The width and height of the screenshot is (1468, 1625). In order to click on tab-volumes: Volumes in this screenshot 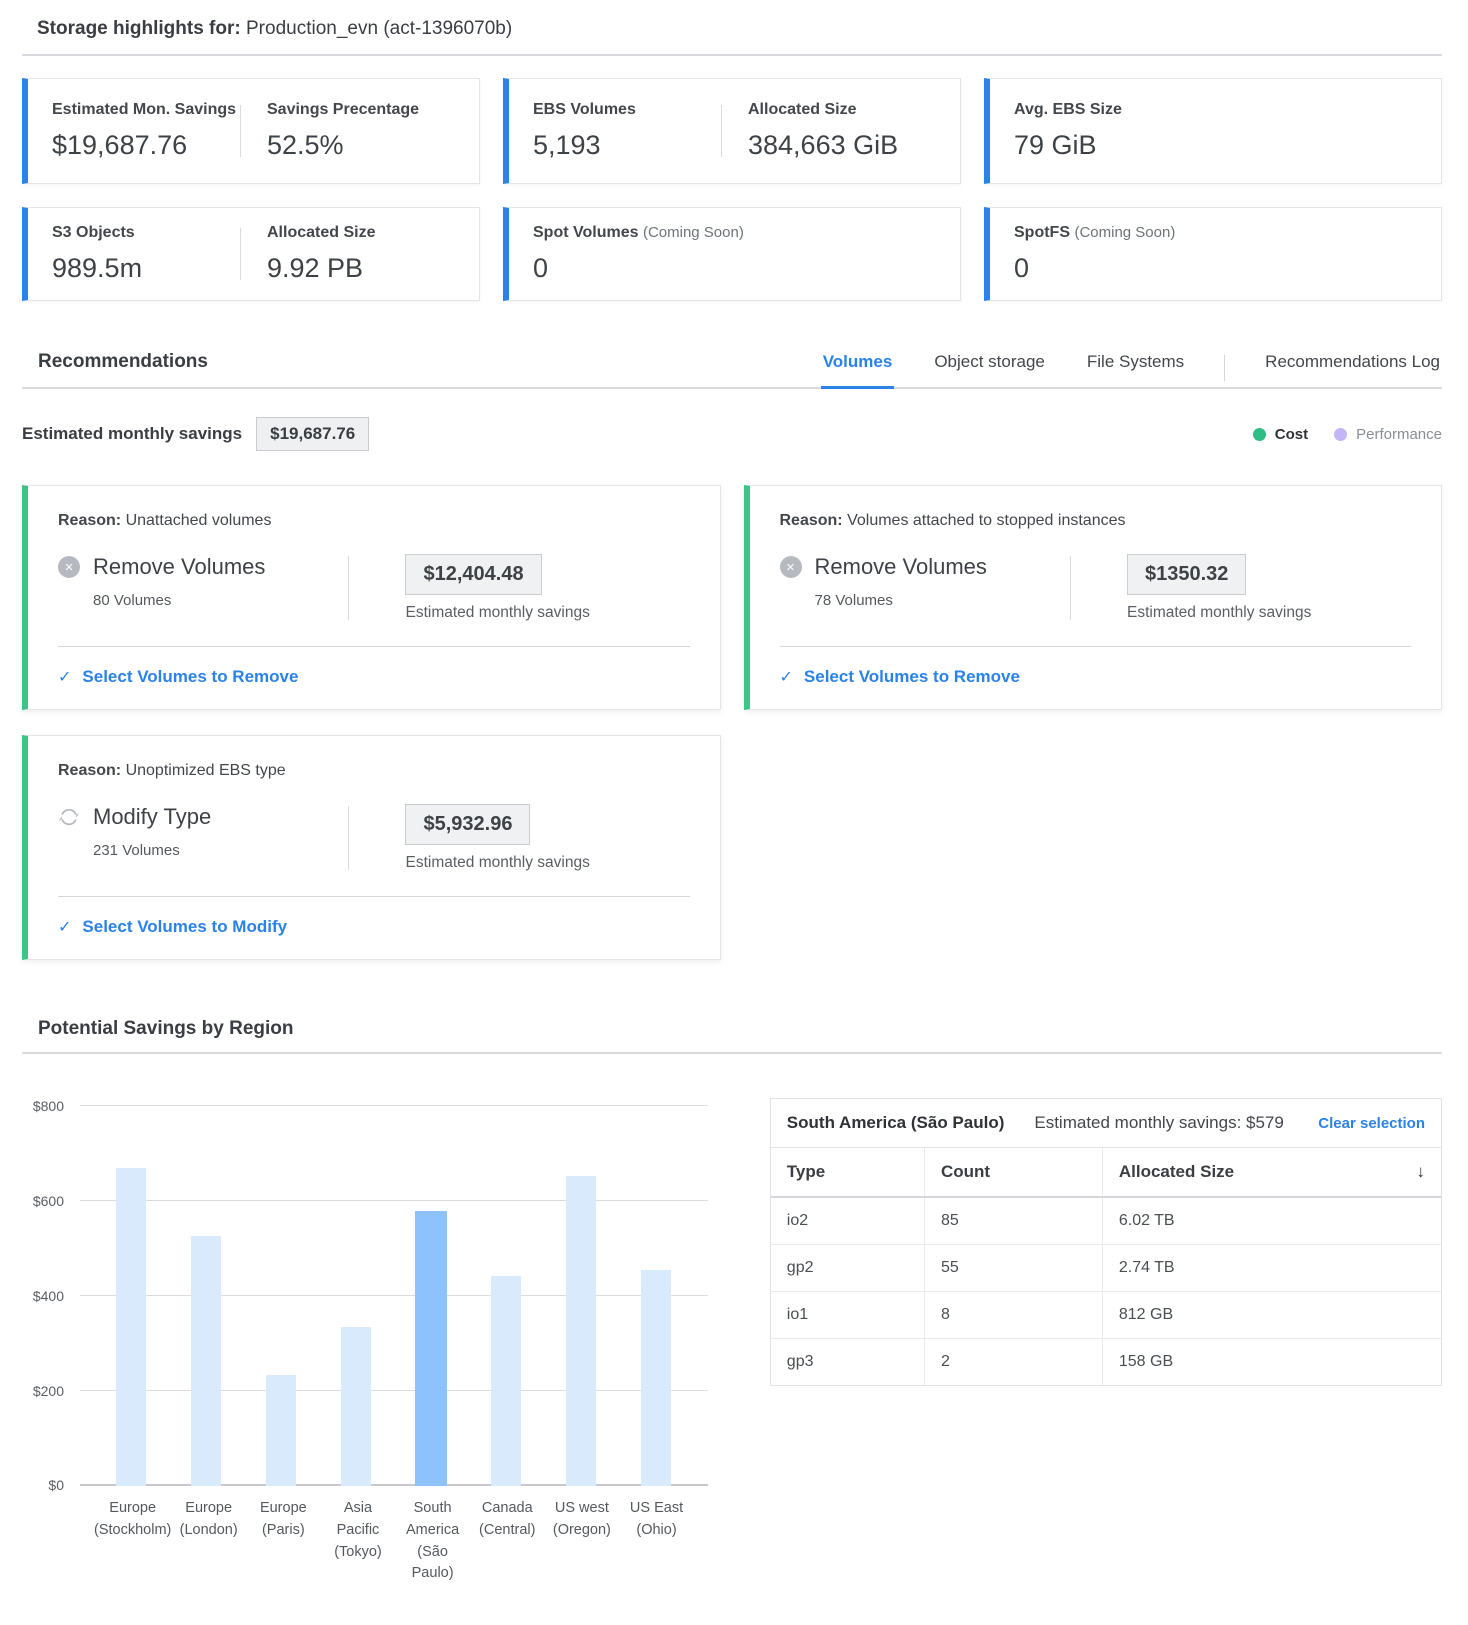, I will do `click(857, 370)`.